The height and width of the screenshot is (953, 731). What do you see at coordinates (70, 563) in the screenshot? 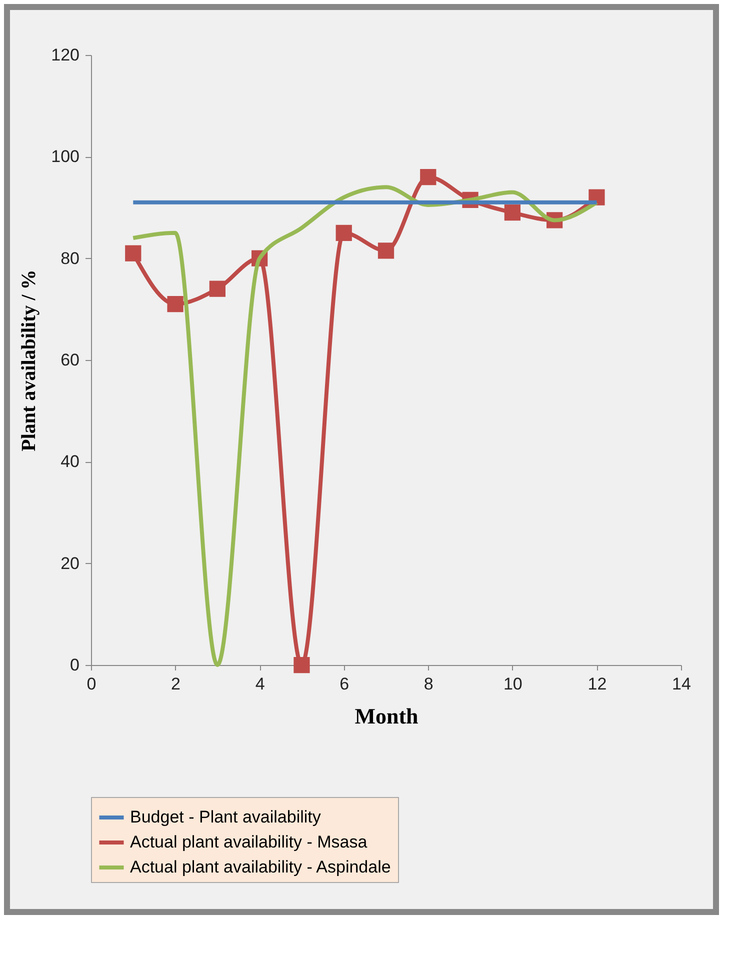
I see `y-tick-label: 20` at bounding box center [70, 563].